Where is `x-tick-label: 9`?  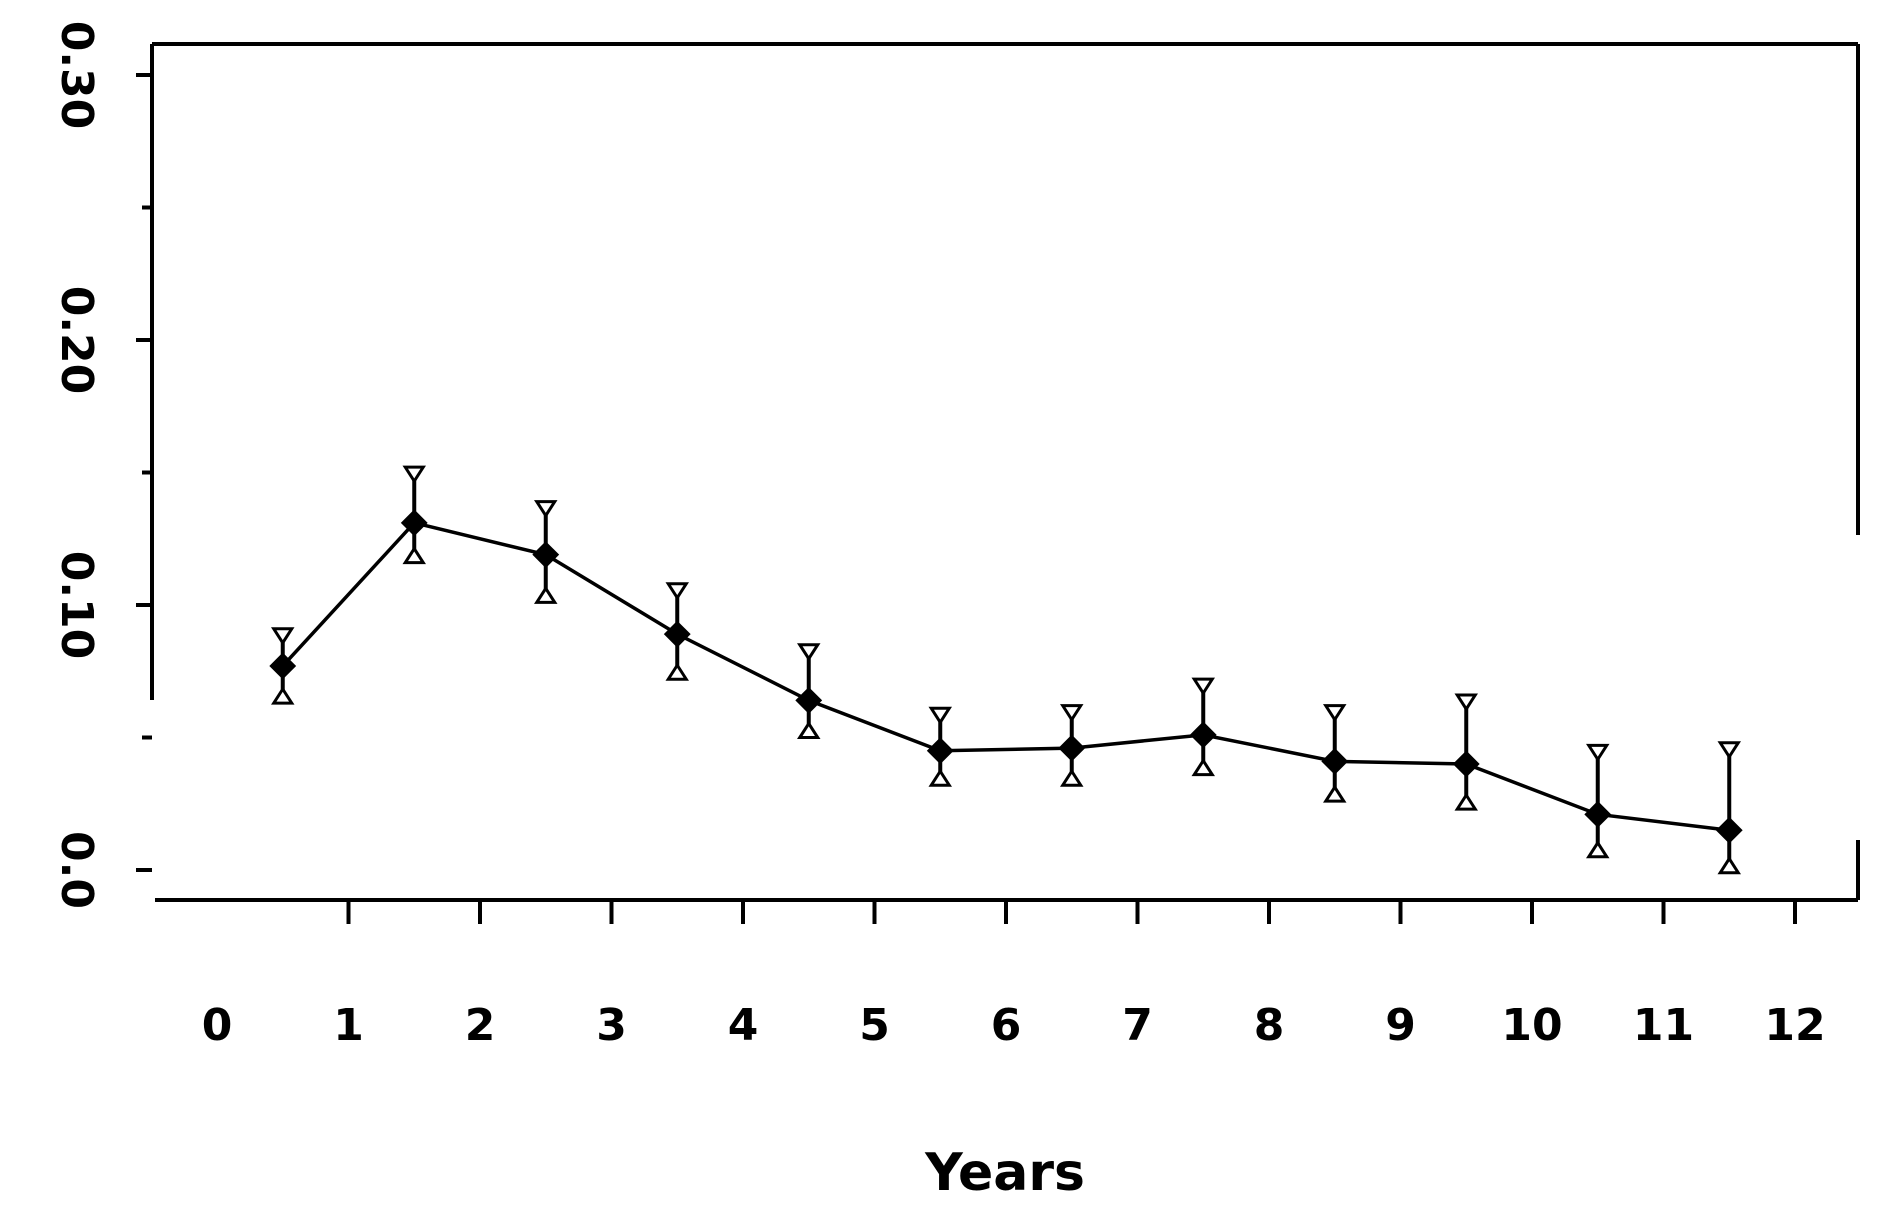
x-tick-label: 9 is located at coordinates (1400, 1025).